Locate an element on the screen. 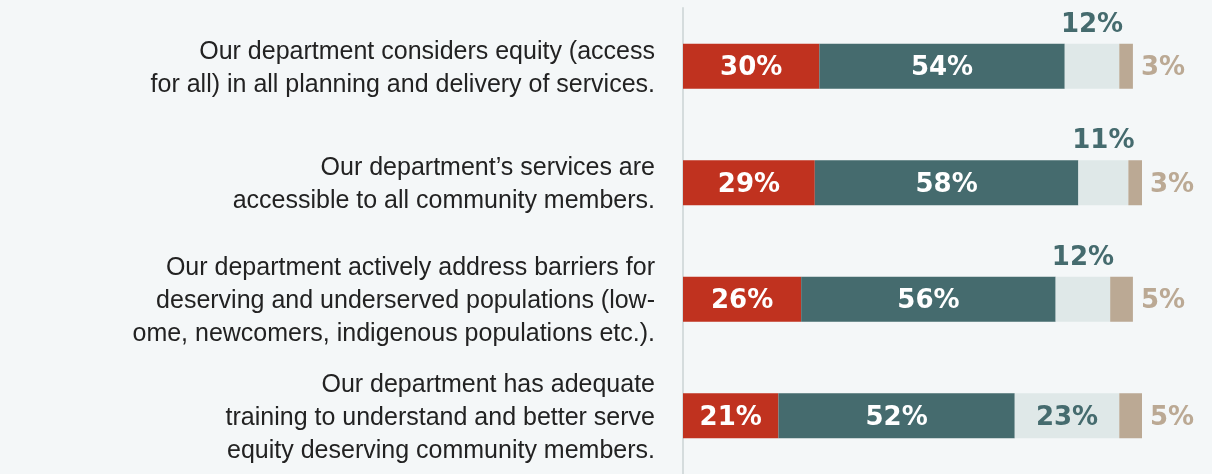 The height and width of the screenshot is (474, 1212). data-label: 11% is located at coordinates (1103, 139).